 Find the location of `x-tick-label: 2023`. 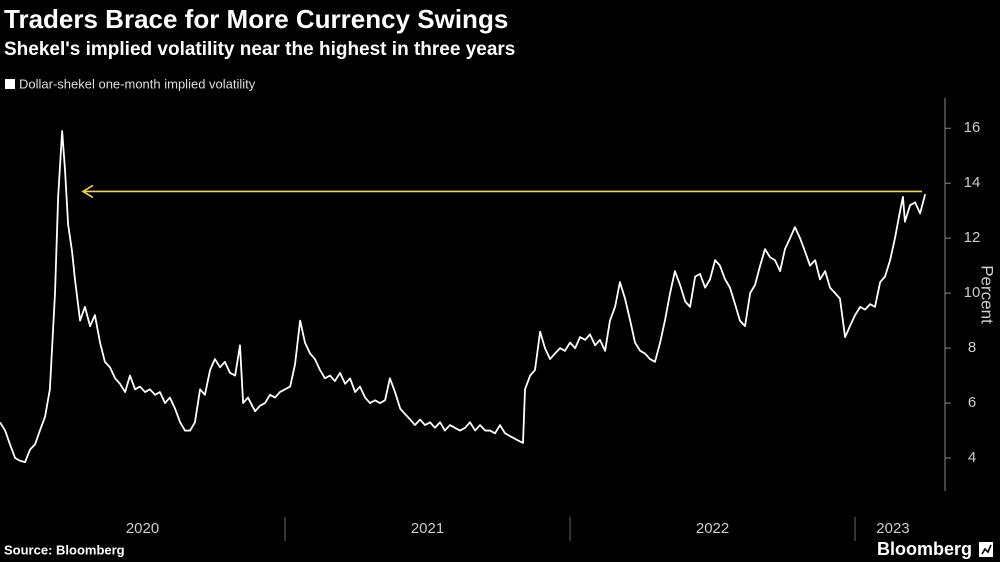

x-tick-label: 2023 is located at coordinates (892, 528).